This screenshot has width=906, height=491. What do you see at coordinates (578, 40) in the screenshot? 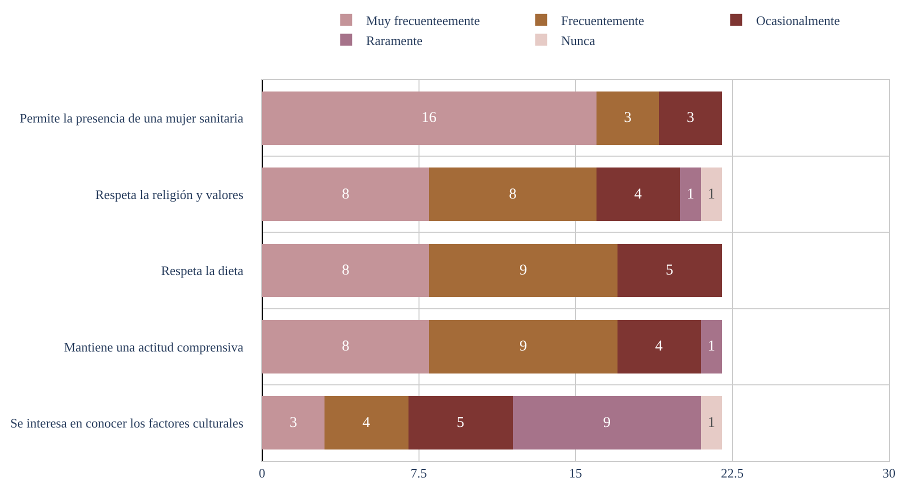
I see `legend-label: Nunca` at bounding box center [578, 40].